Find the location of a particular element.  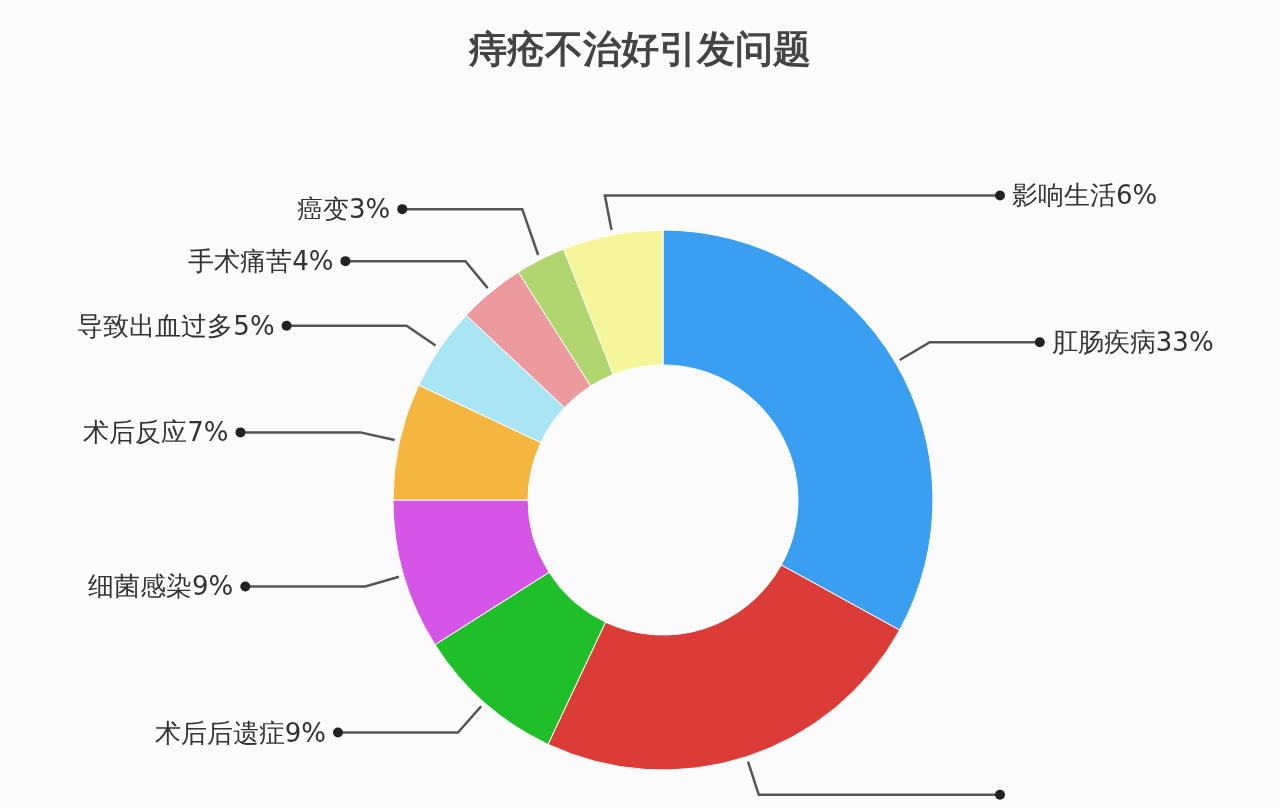

slice-label: 癌变3% is located at coordinates (344, 209).